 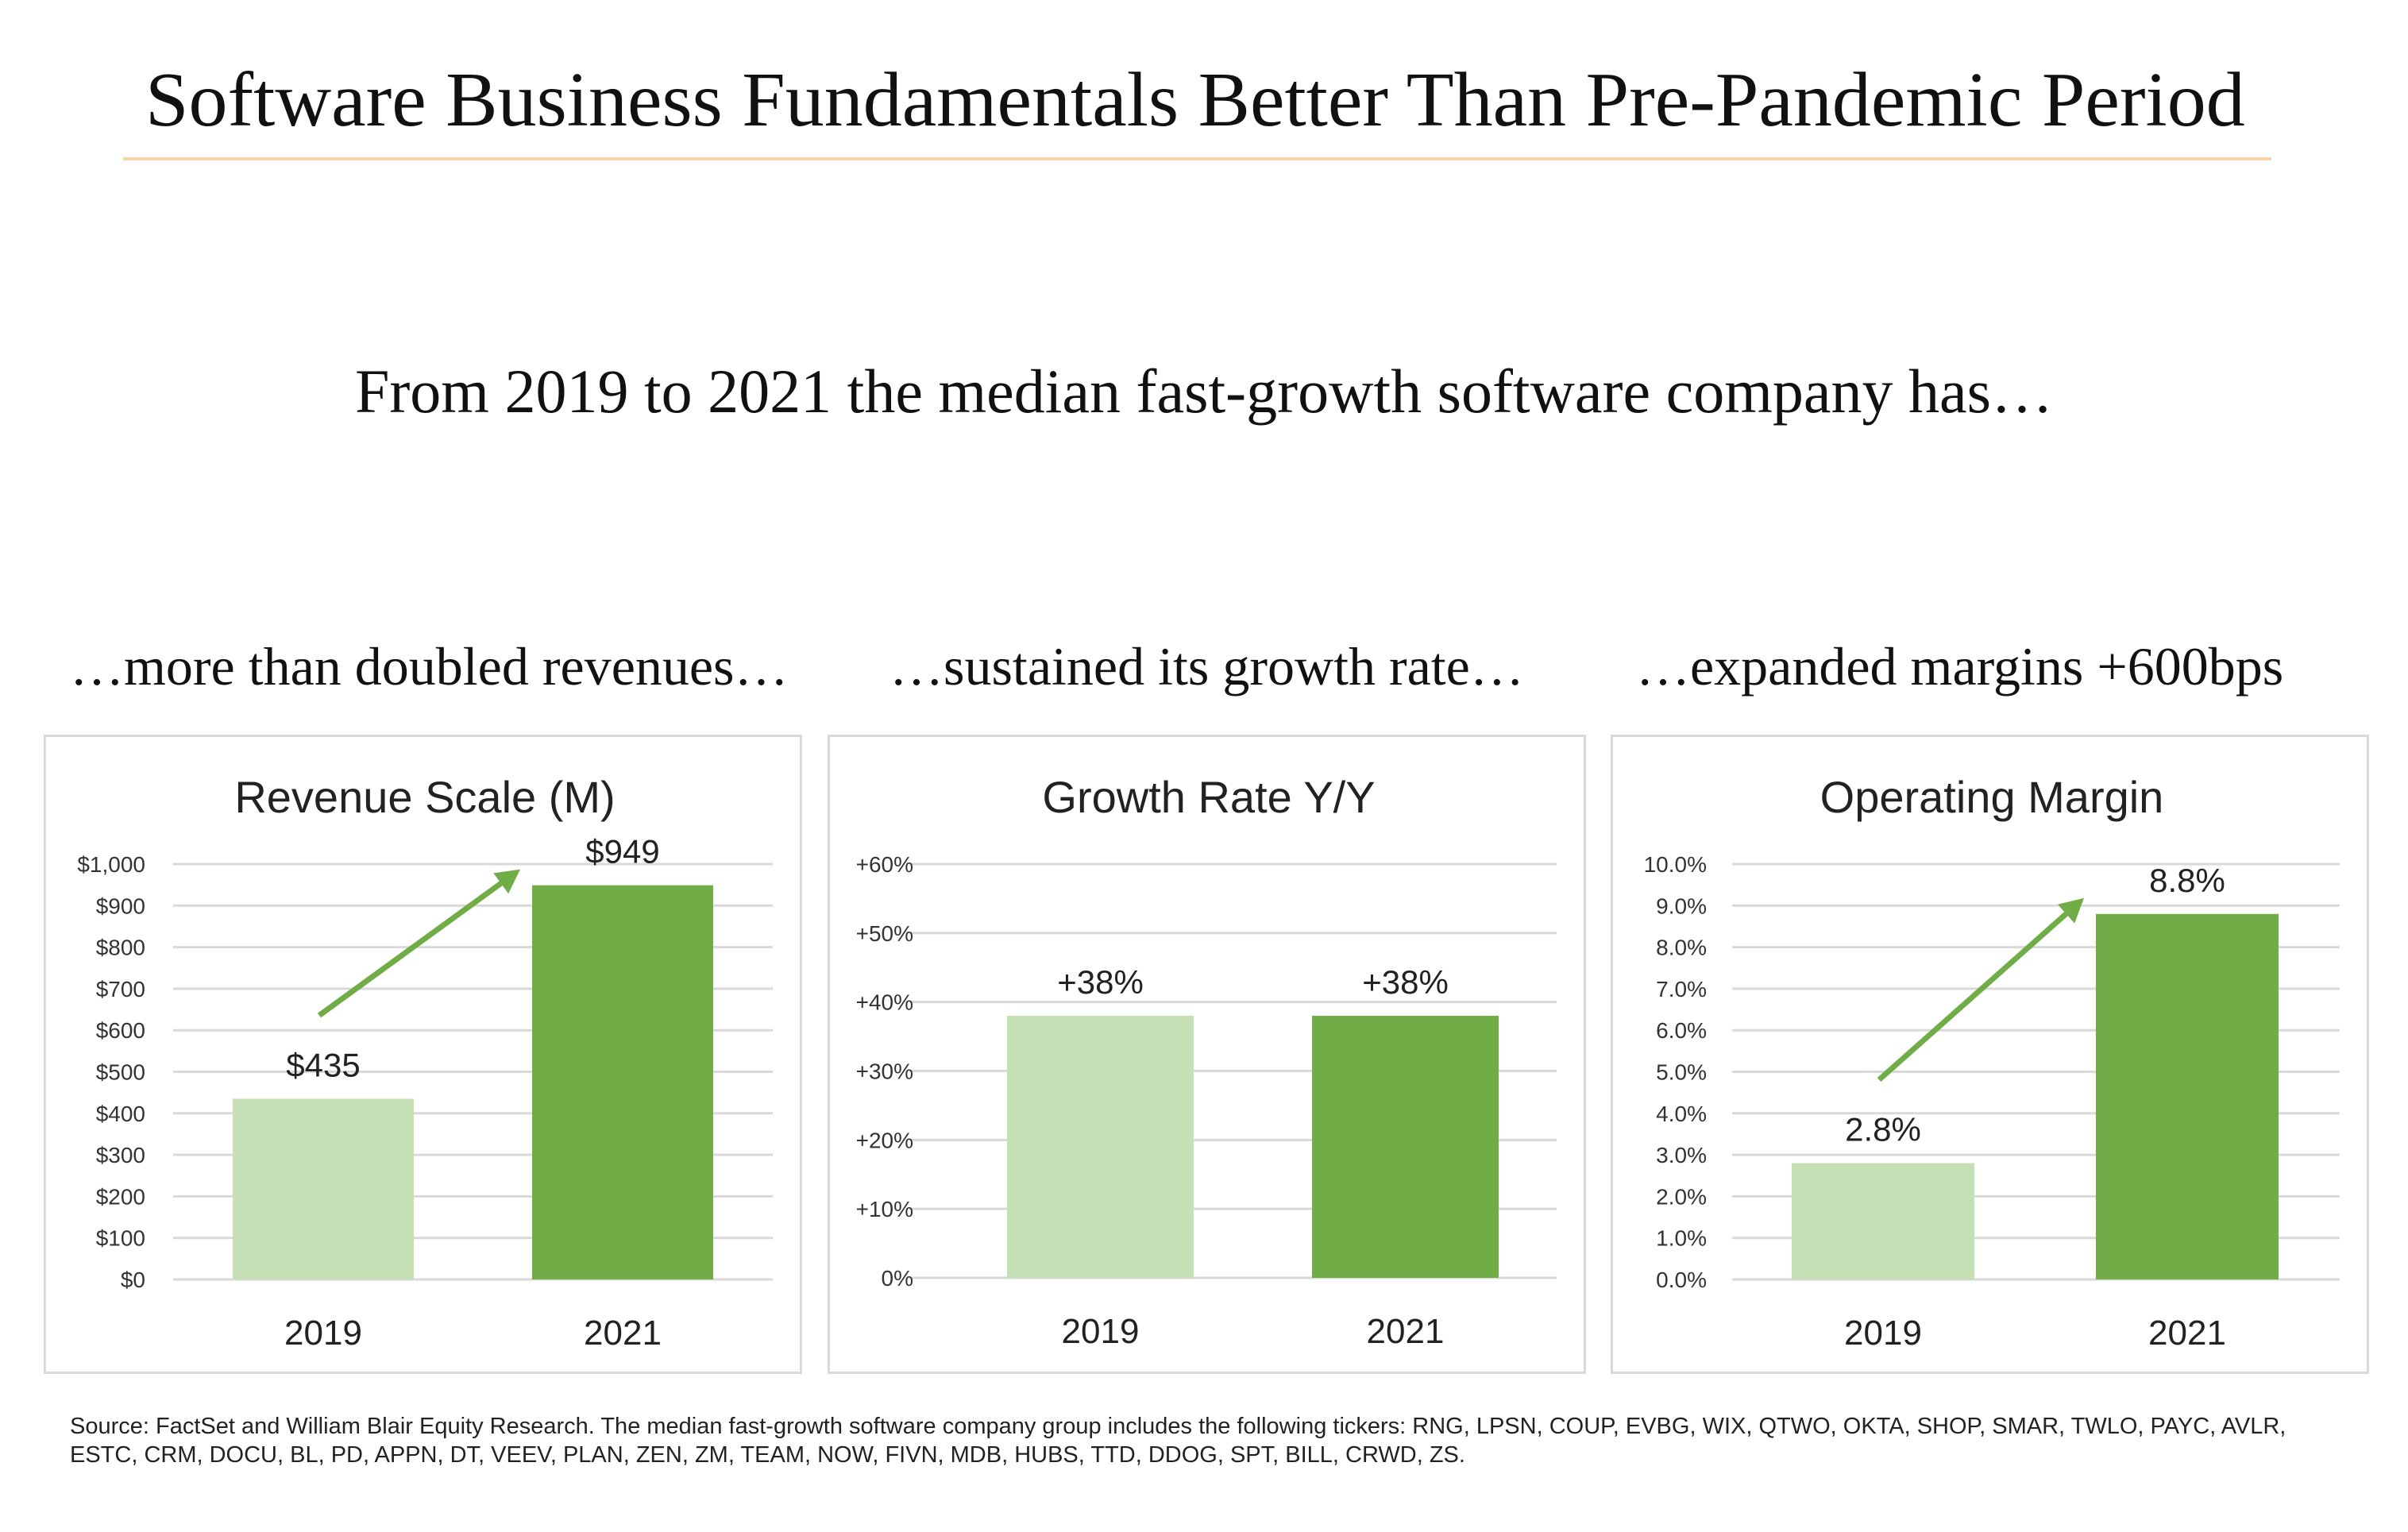 I want to click on title-divider, so click(x=1197, y=158).